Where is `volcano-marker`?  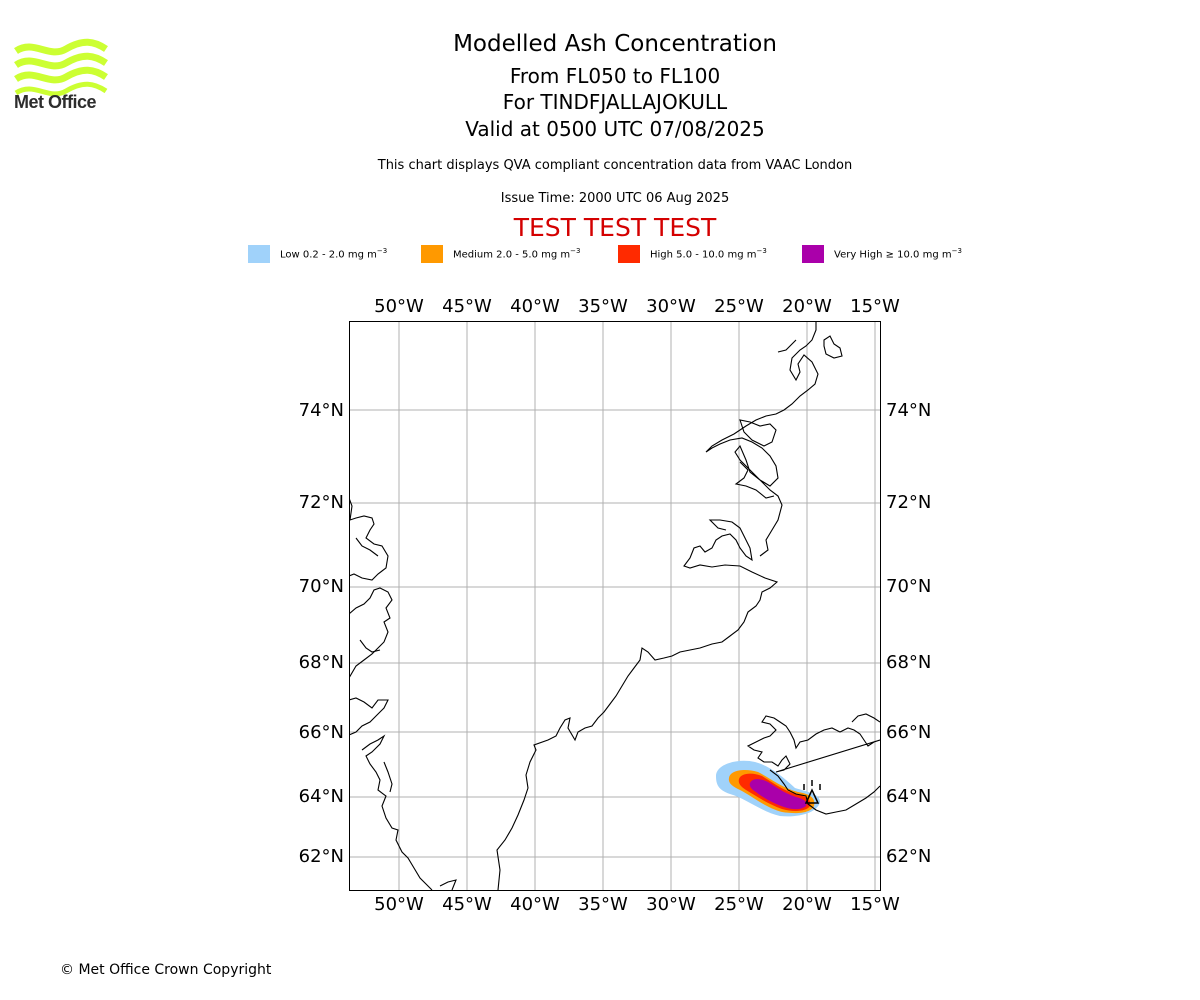
volcano-marker is located at coordinates (812, 792).